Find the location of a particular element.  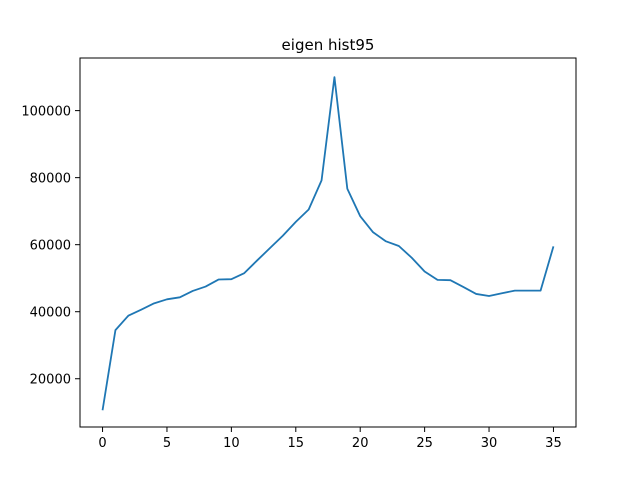

x-tick-label: 10 is located at coordinates (231, 443).